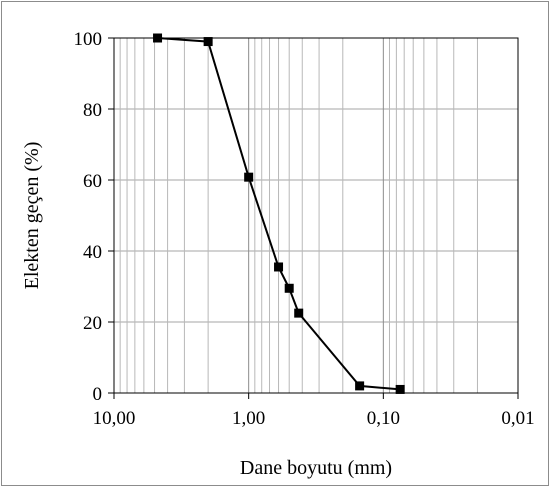 The width and height of the screenshot is (551, 488). I want to click on y-tick-label: 60, so click(92, 181).